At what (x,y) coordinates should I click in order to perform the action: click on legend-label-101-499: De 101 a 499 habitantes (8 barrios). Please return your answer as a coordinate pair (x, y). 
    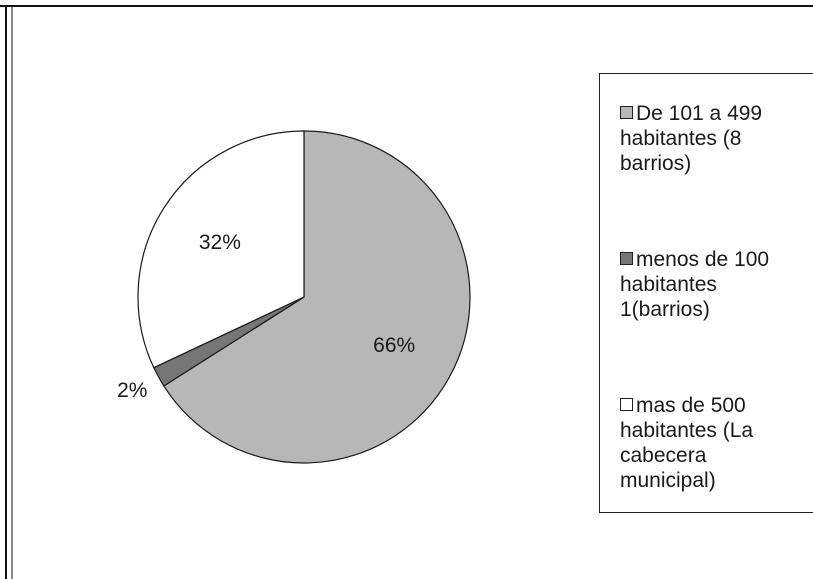
    Looking at the image, I should click on (691, 138).